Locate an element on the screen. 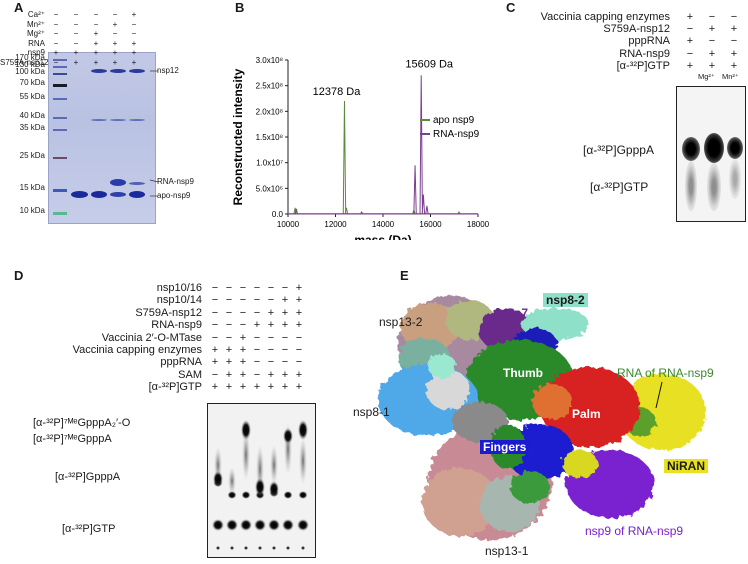 The image size is (748, 564). condition-label-c: RNA-nsp9 is located at coordinates (644, 53).